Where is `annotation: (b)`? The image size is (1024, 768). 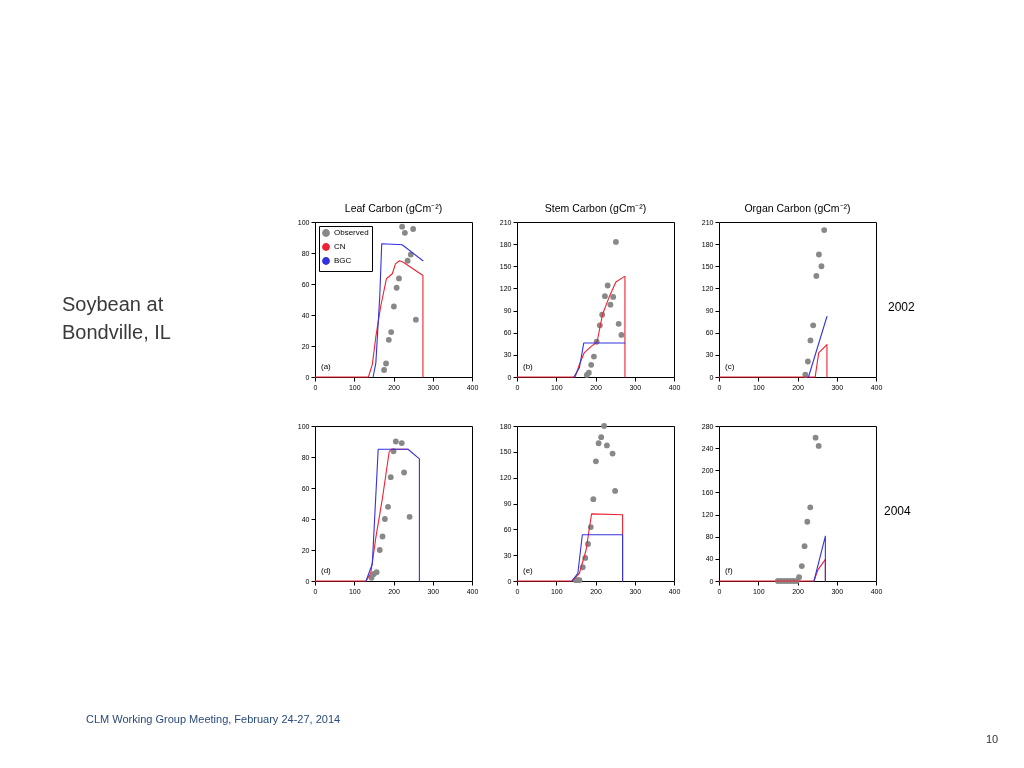 annotation: (b) is located at coordinates (528, 366).